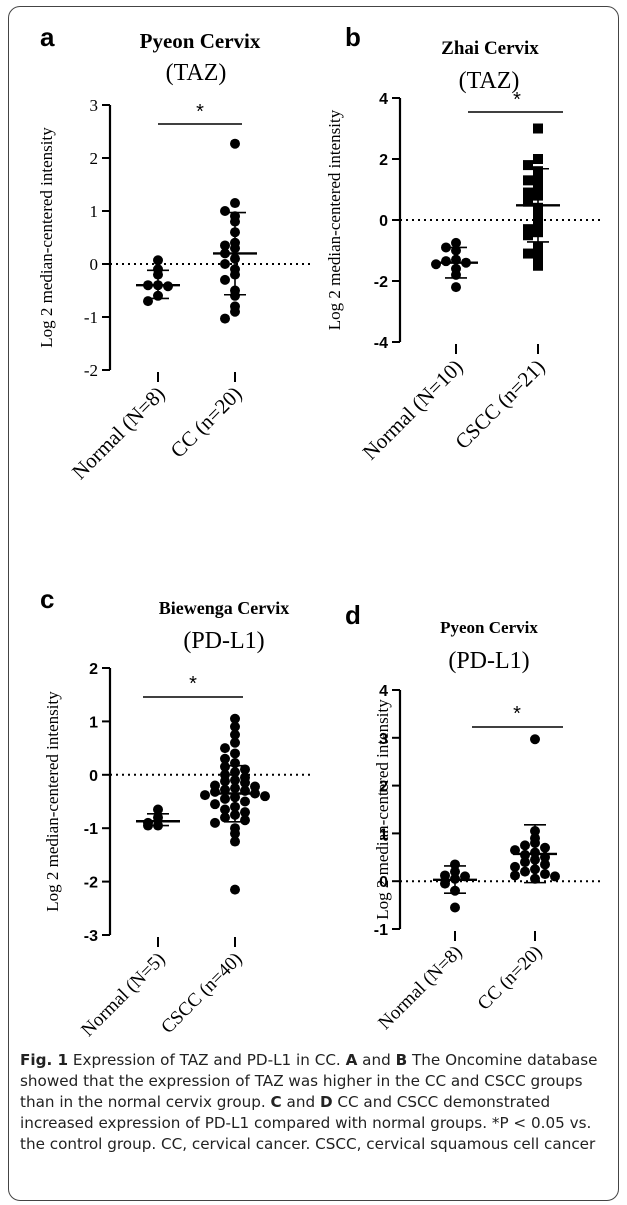 The height and width of the screenshot is (1205, 627). I want to click on caption-panel-ref: B, so click(401, 1060).